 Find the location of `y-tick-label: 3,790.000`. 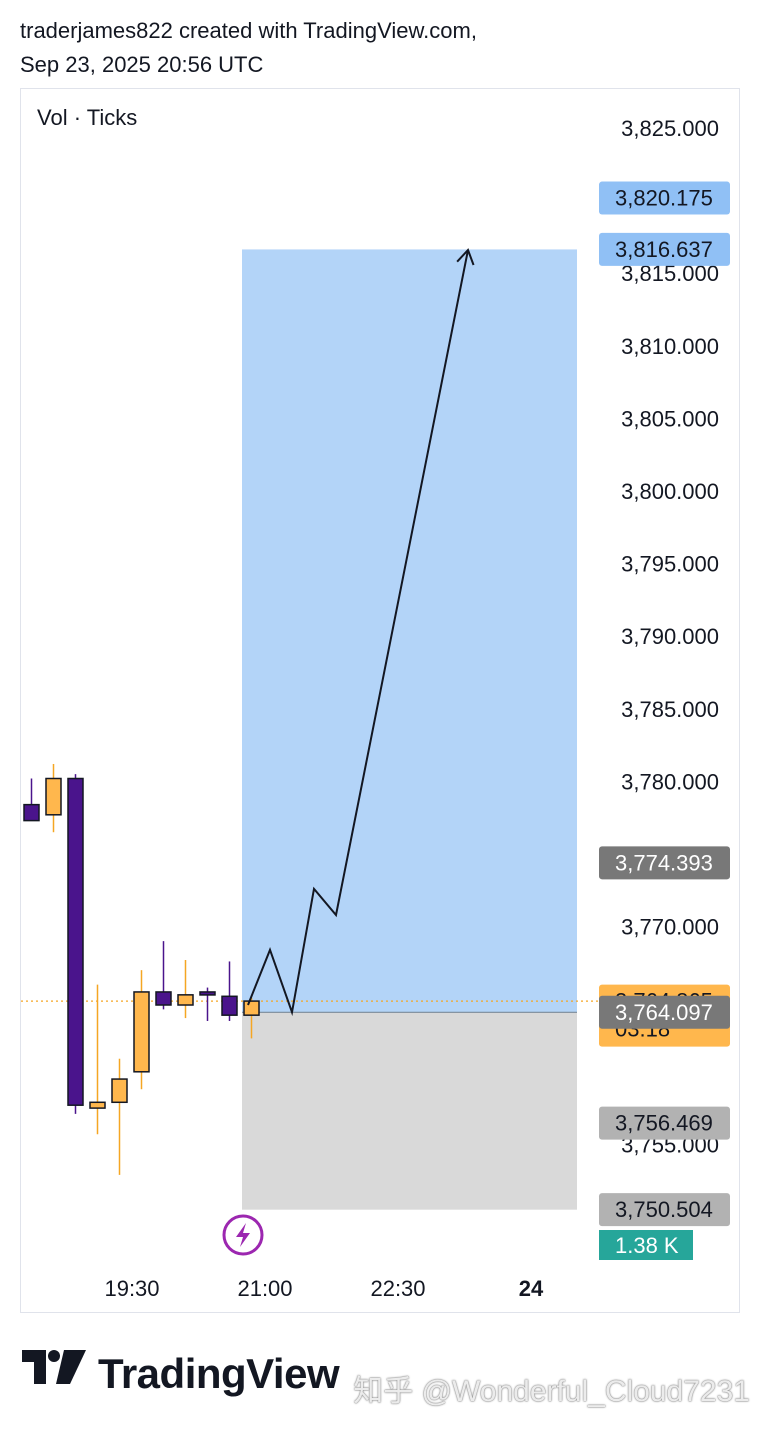

y-tick-label: 3,790.000 is located at coordinates (670, 636).